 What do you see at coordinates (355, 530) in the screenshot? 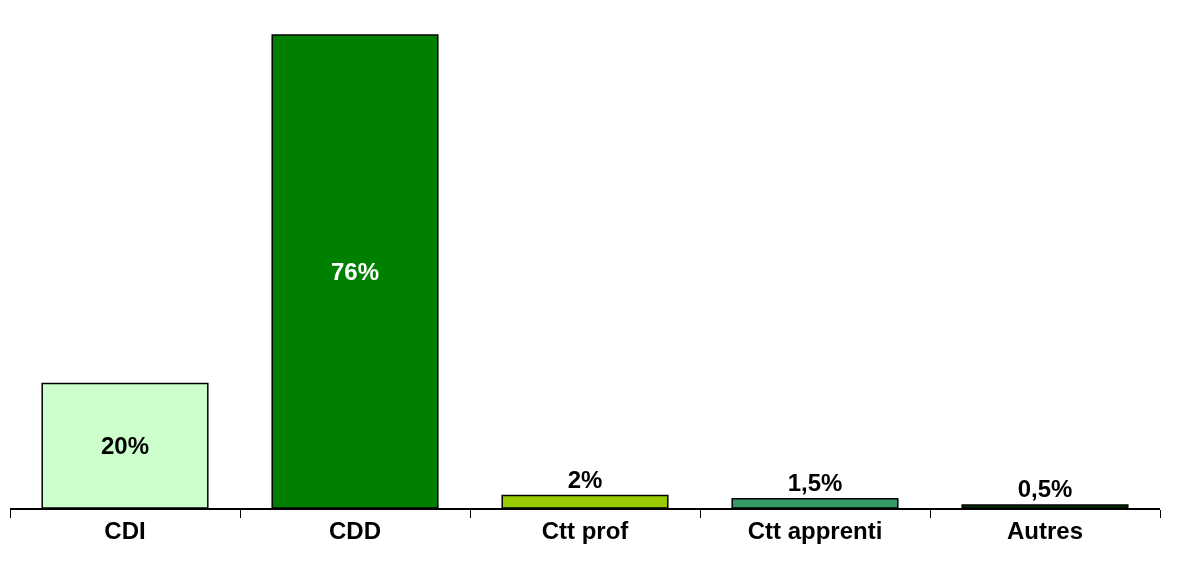
I see `x-tick-label: CDD` at bounding box center [355, 530].